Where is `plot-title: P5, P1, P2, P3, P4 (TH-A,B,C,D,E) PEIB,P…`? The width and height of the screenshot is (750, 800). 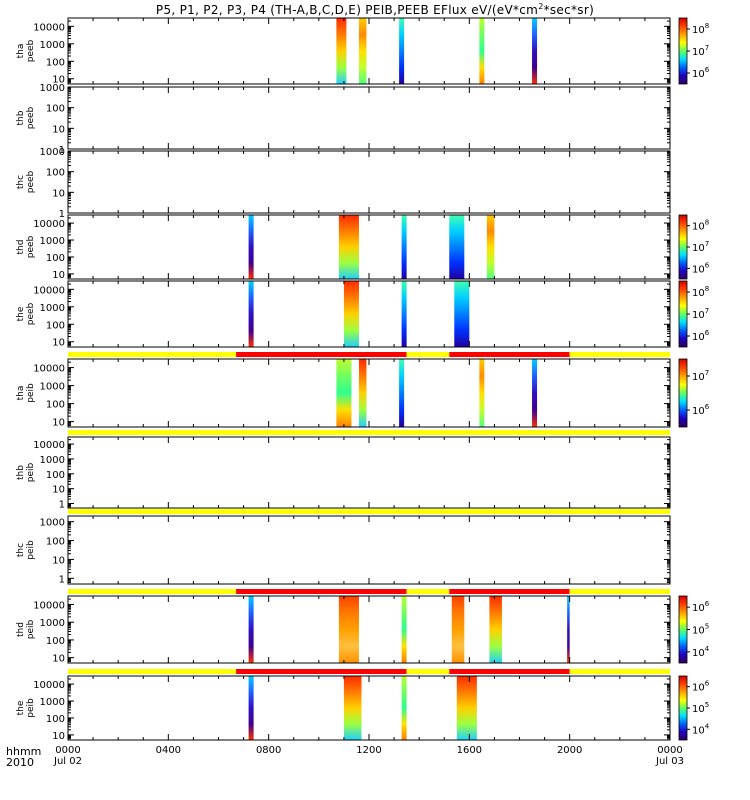 plot-title: P5, P1, P2, P3, P4 (TH-A,B,C,D,E) PEIB,P… is located at coordinates (375, 9).